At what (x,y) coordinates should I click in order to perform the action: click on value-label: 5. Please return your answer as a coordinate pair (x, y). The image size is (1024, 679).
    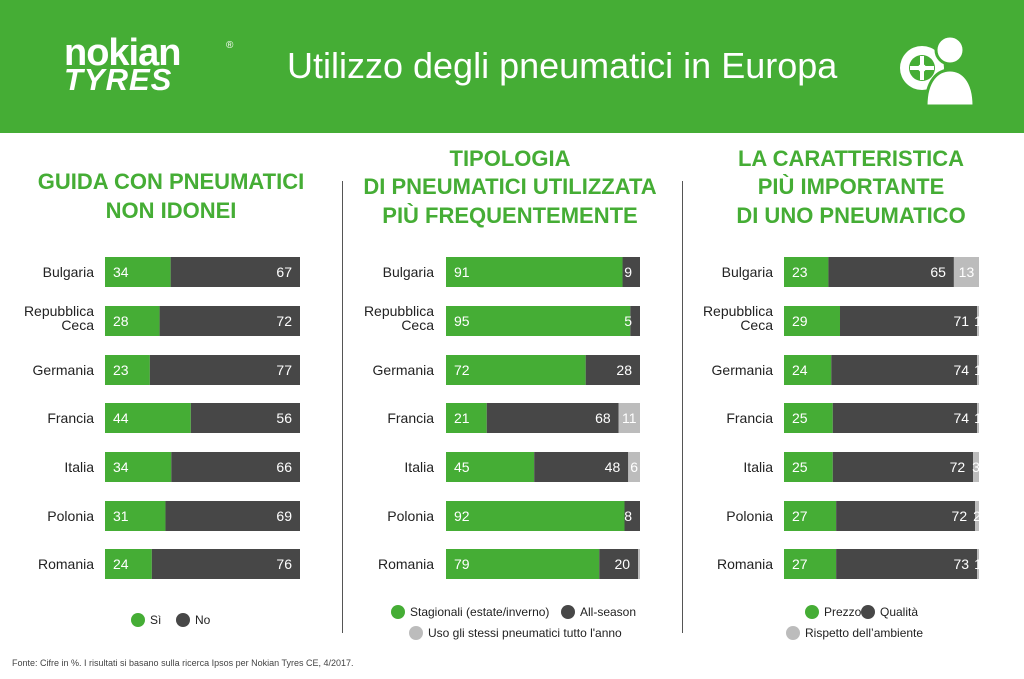
    Looking at the image, I should click on (628, 321).